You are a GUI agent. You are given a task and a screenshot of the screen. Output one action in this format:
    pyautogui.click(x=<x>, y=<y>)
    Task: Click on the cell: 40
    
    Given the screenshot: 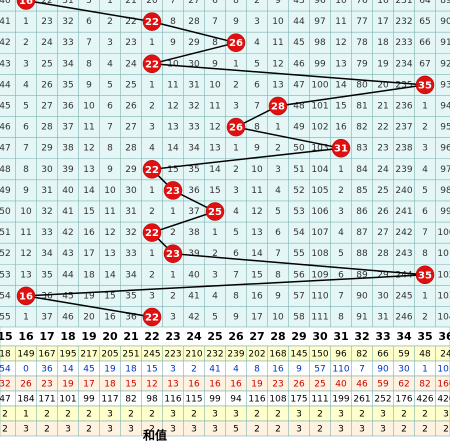 What is the action you would take?
    pyautogui.click(x=194, y=275)
    